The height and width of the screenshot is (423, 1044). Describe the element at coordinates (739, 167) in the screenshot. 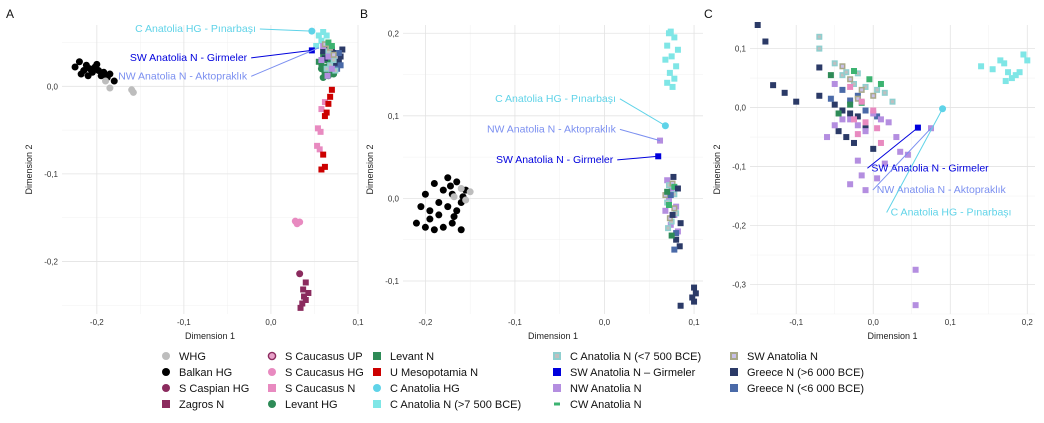

I see `y-tick-label: -0,1` at that location.